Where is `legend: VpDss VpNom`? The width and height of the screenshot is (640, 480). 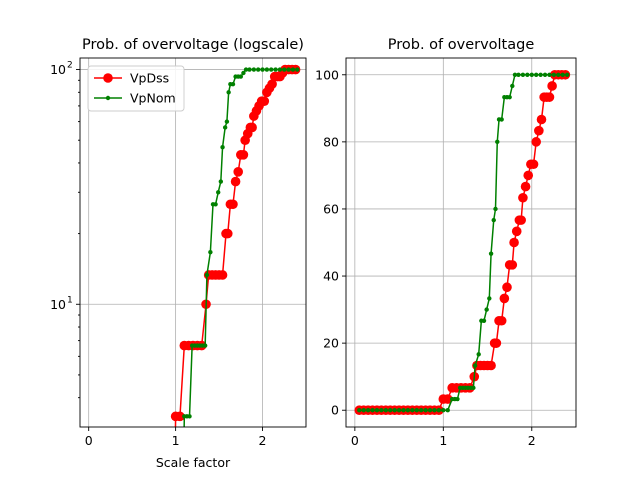 legend: VpDss VpNom is located at coordinates (136, 88).